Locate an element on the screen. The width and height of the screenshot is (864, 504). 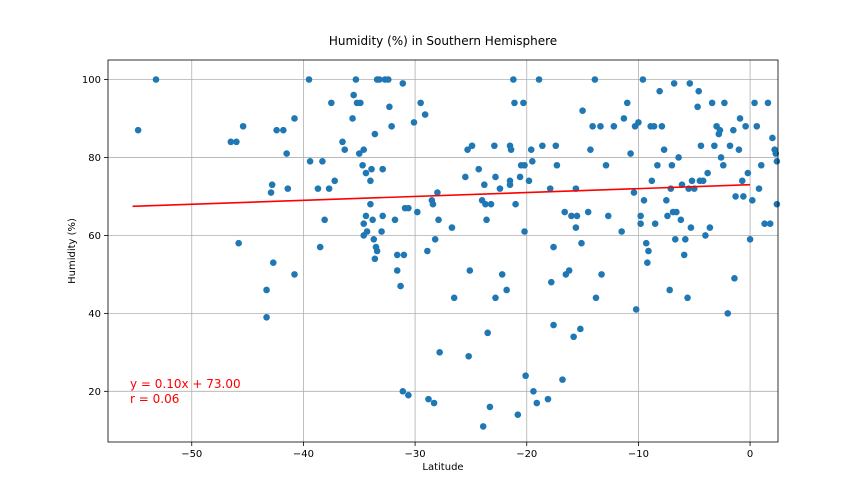
y-tick-label: 80 is located at coordinates (94, 158).